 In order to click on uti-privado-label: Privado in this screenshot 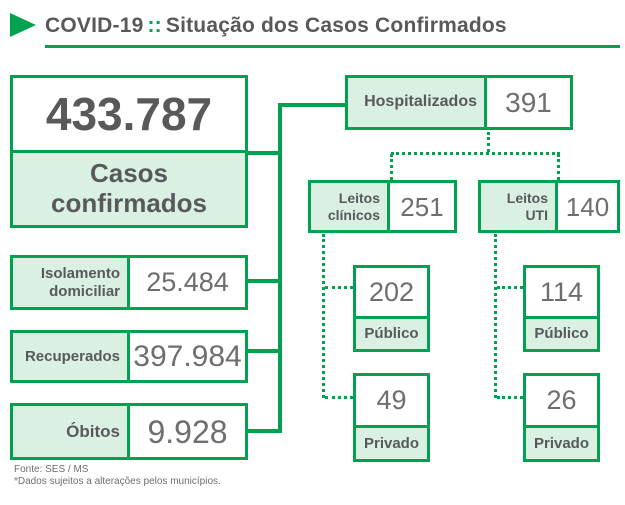, I will do `click(561, 442)`.